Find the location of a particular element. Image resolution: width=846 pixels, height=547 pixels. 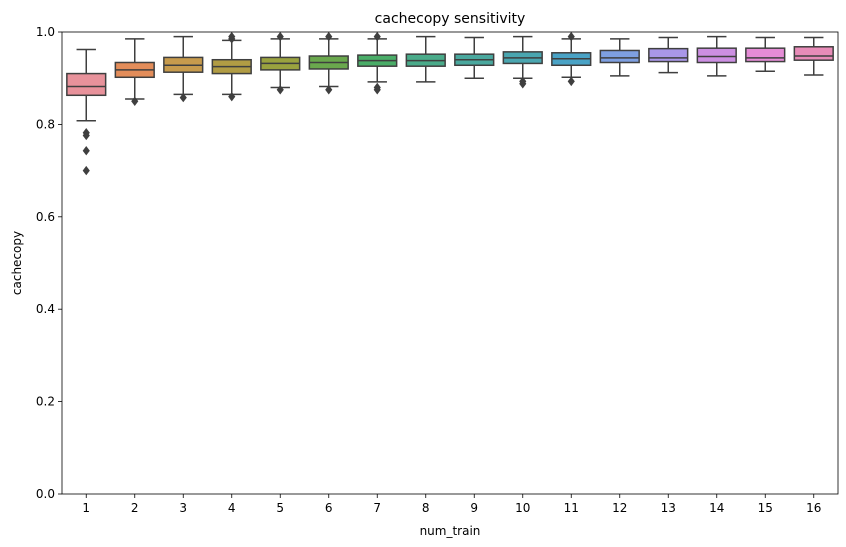

x-tick-label: 1 is located at coordinates (86, 508).